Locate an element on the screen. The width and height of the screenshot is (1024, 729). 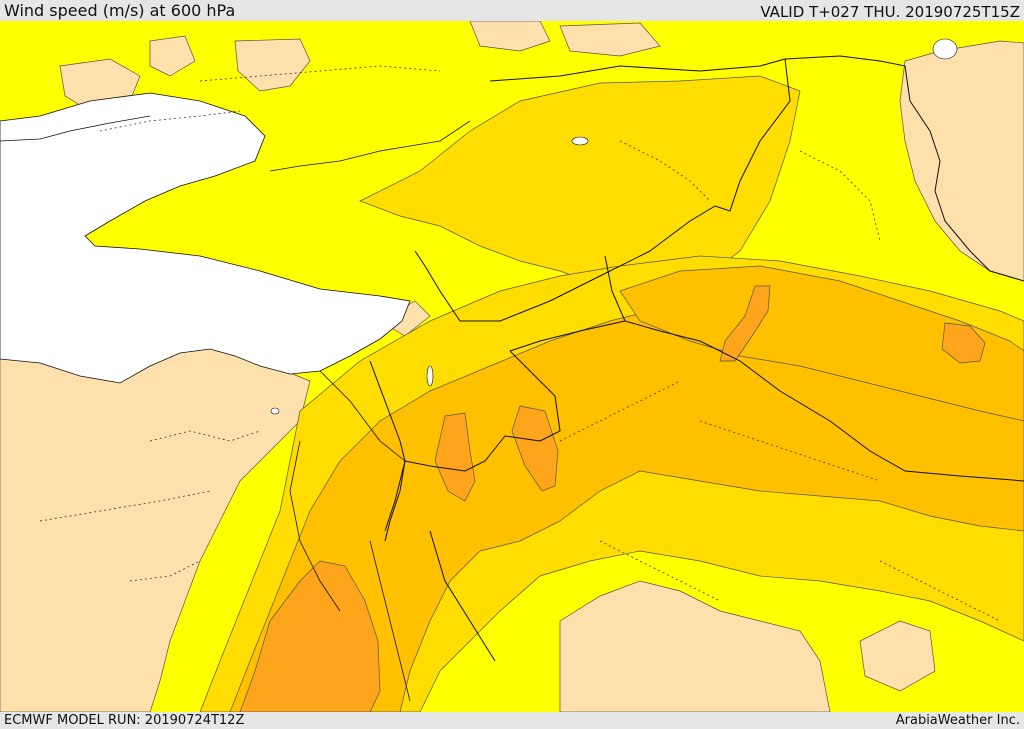
map-title: Wind speed (m/s) at 600 hPa is located at coordinates (120, 10).